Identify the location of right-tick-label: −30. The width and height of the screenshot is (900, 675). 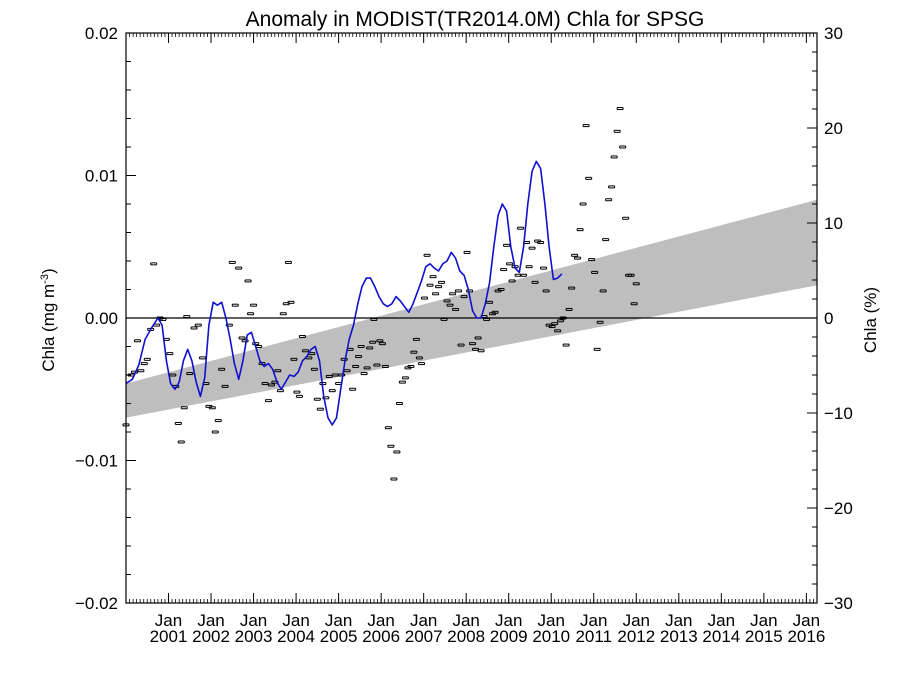
(838, 603).